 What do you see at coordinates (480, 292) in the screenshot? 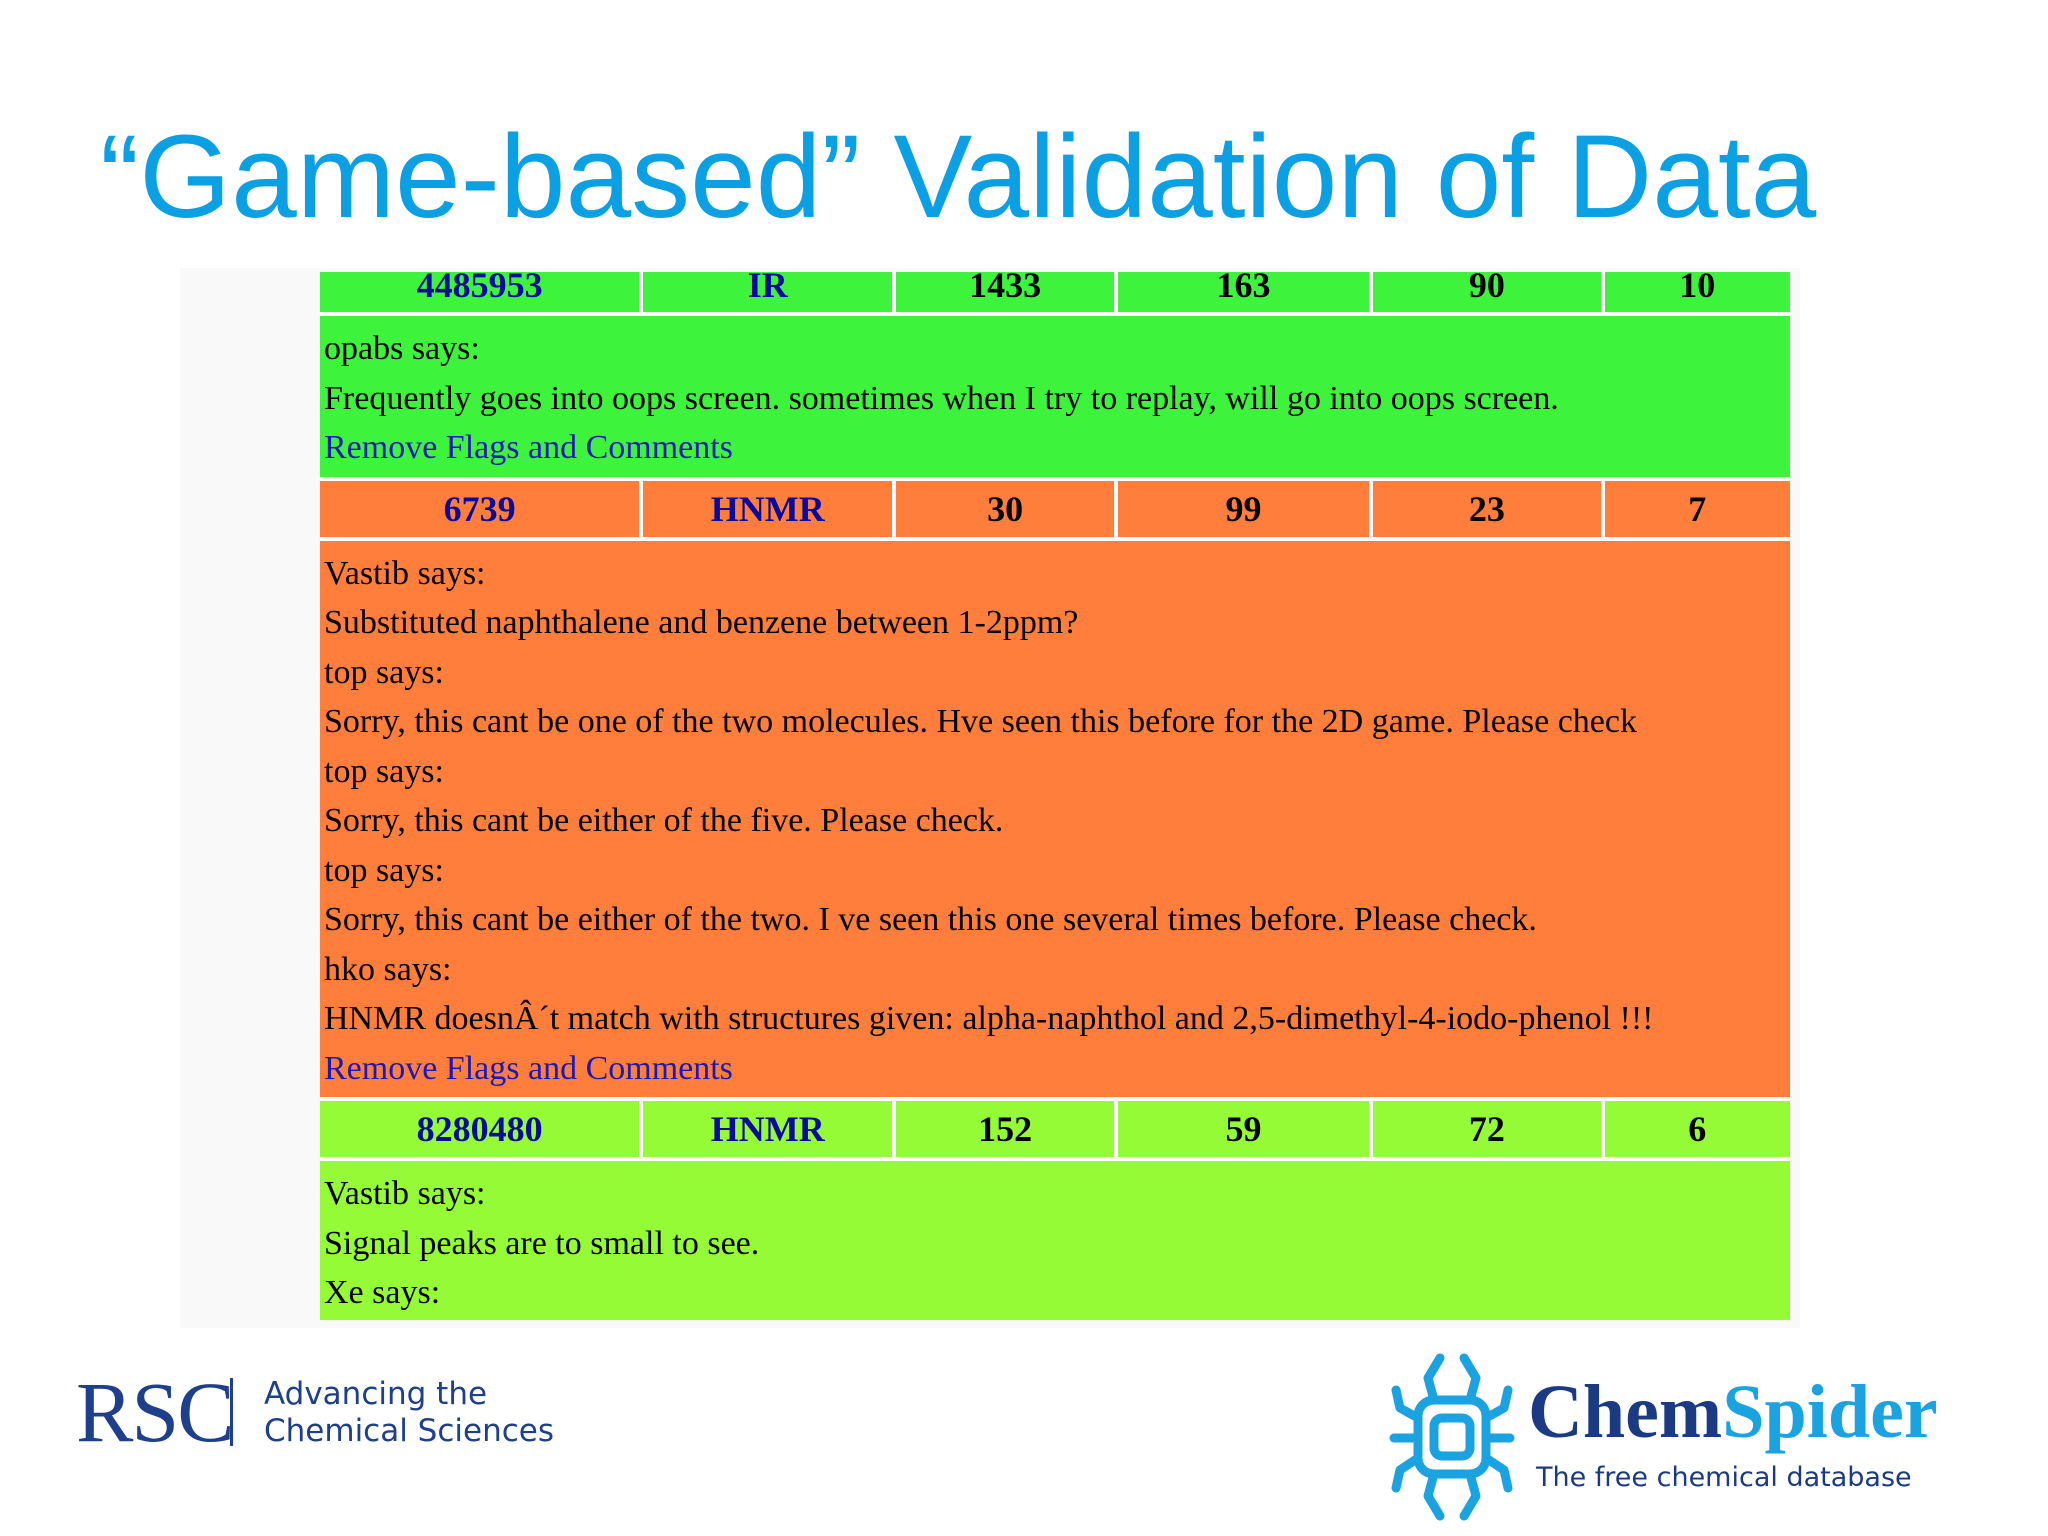
I see `record-id-link: 4485953` at bounding box center [480, 292].